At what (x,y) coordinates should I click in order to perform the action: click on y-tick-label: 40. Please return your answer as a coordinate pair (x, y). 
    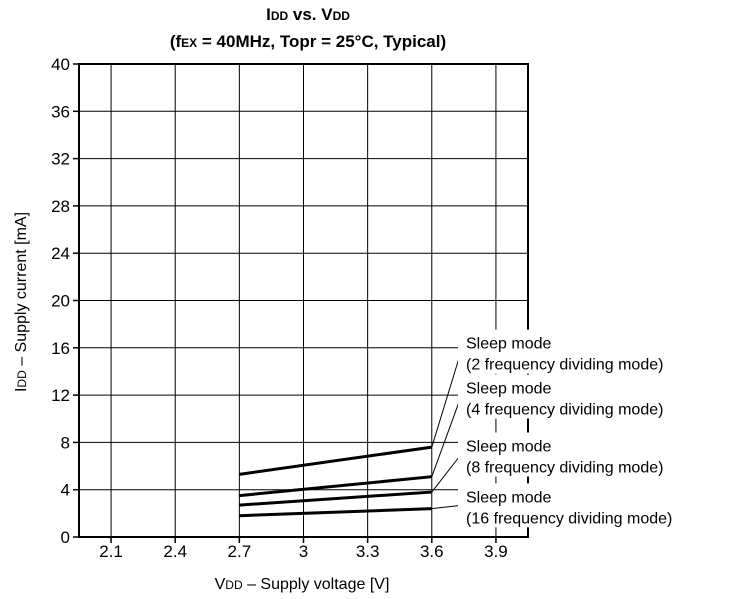
    Looking at the image, I should click on (60, 64).